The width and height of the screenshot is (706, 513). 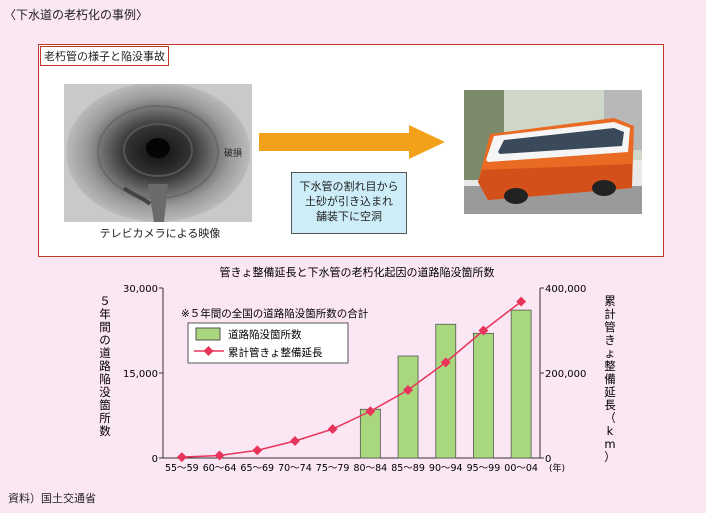 I want to click on note-line: 舗装下に空洞, so click(x=349, y=216).